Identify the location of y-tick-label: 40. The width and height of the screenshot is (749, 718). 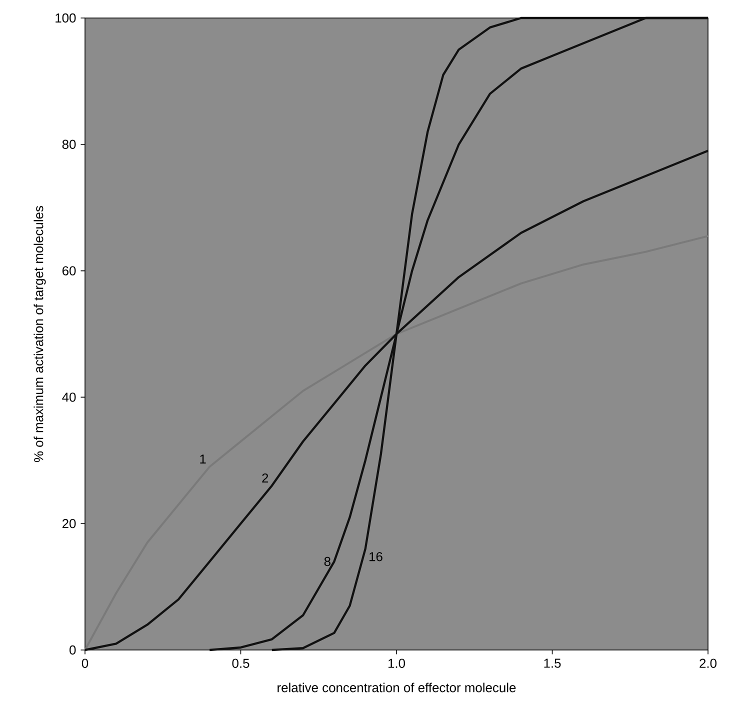
(69, 397).